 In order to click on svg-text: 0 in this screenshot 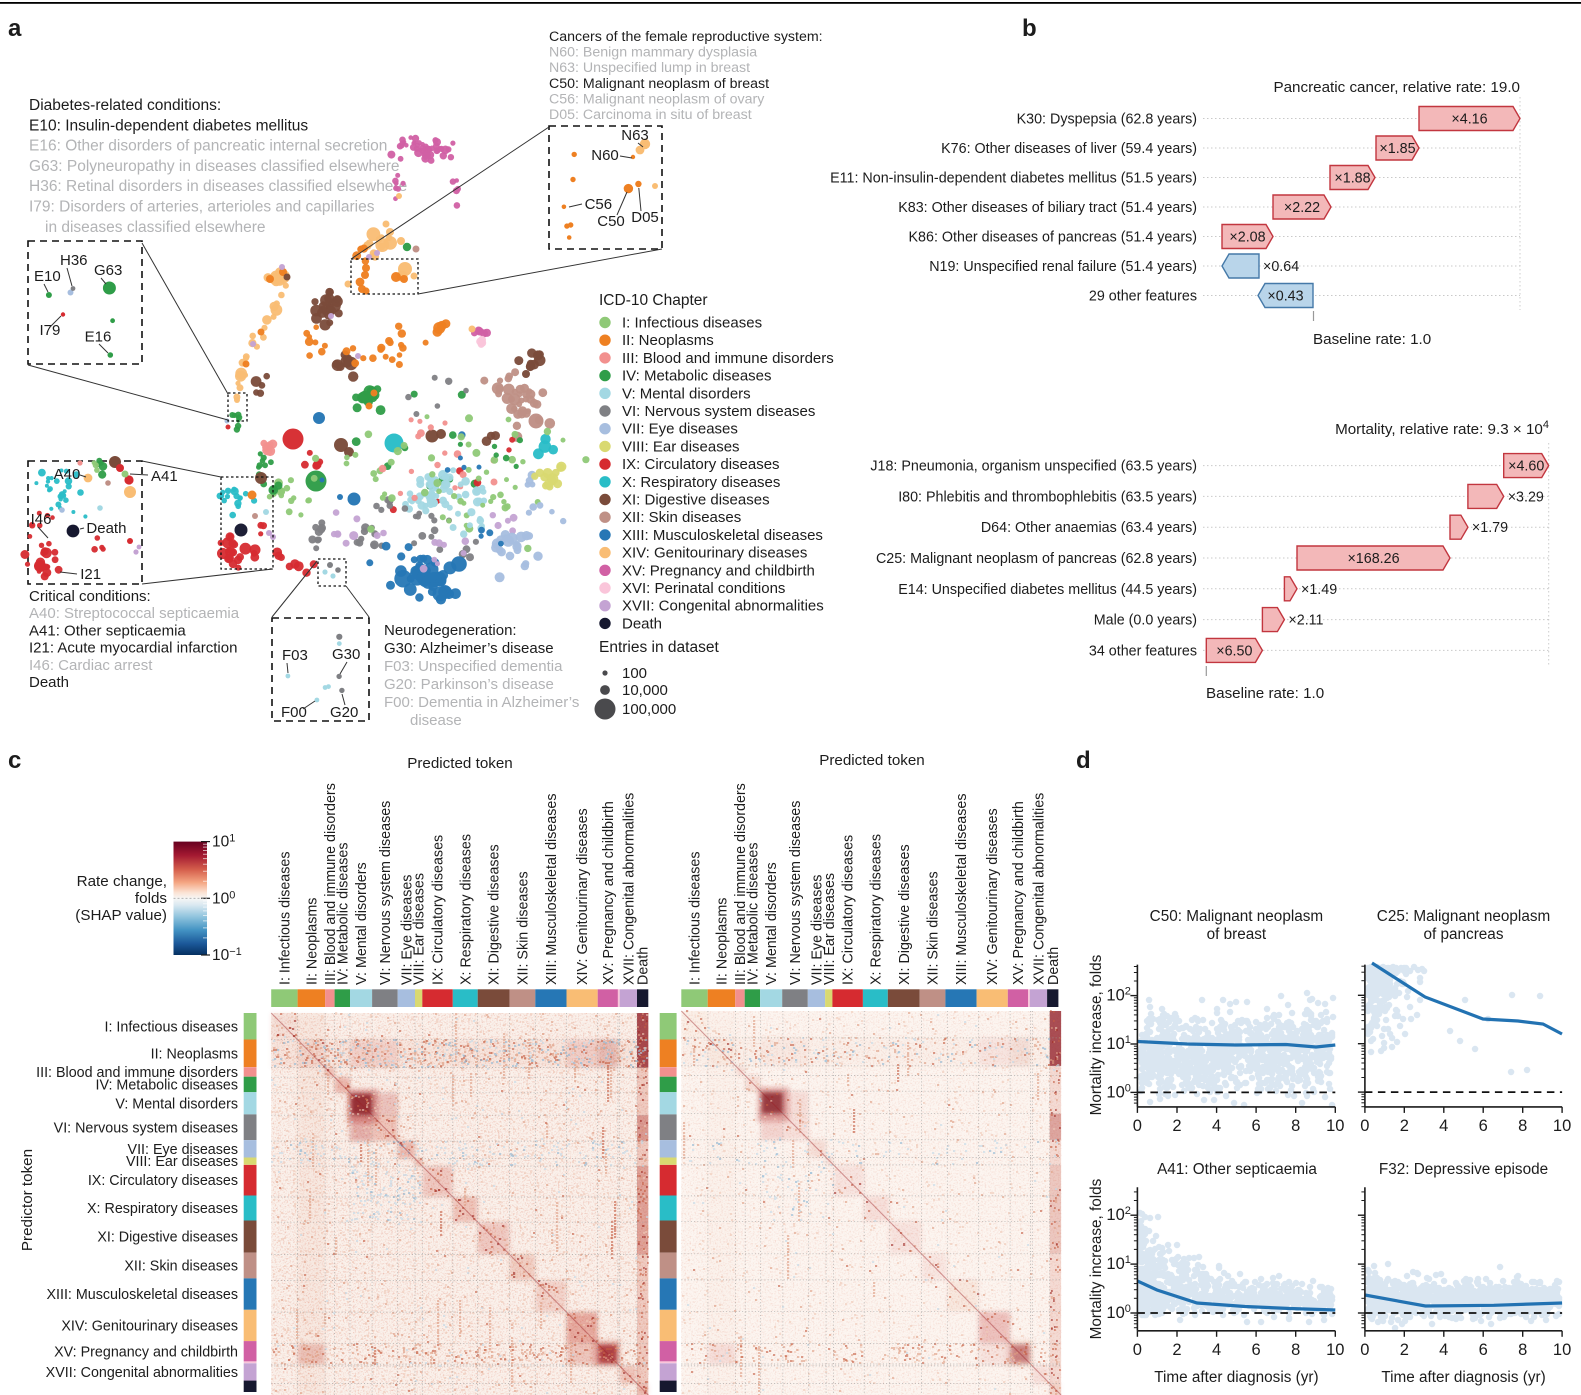, I will do `click(1364, 1350)`.